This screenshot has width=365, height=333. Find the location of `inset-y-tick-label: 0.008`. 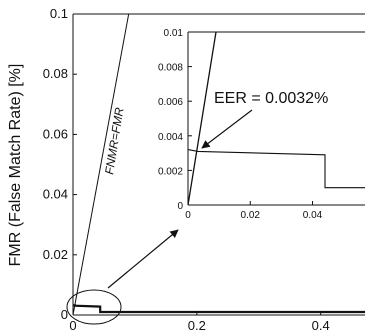

inset-y-tick-label: 0.008 is located at coordinates (170, 68).